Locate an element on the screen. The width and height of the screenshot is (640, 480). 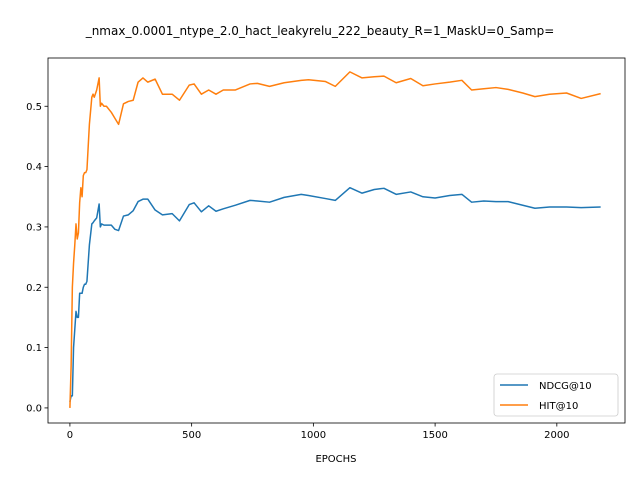
y-axis: 0.0 0.1 0.2 0.3 0.4 0.5 is located at coordinates (37, 258).